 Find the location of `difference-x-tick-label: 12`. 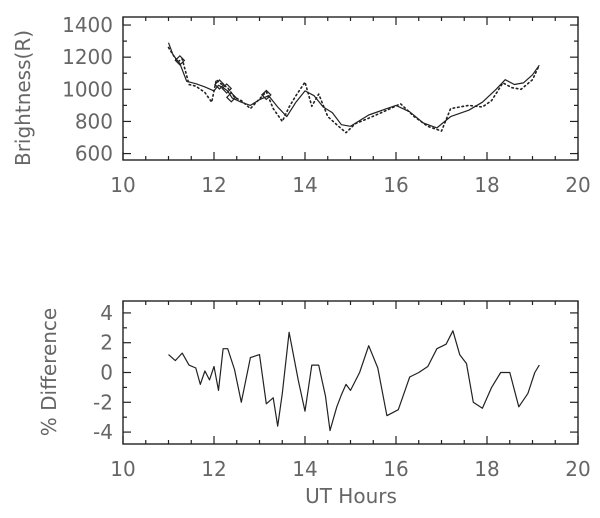

difference-x-tick-label: 12 is located at coordinates (213, 469).